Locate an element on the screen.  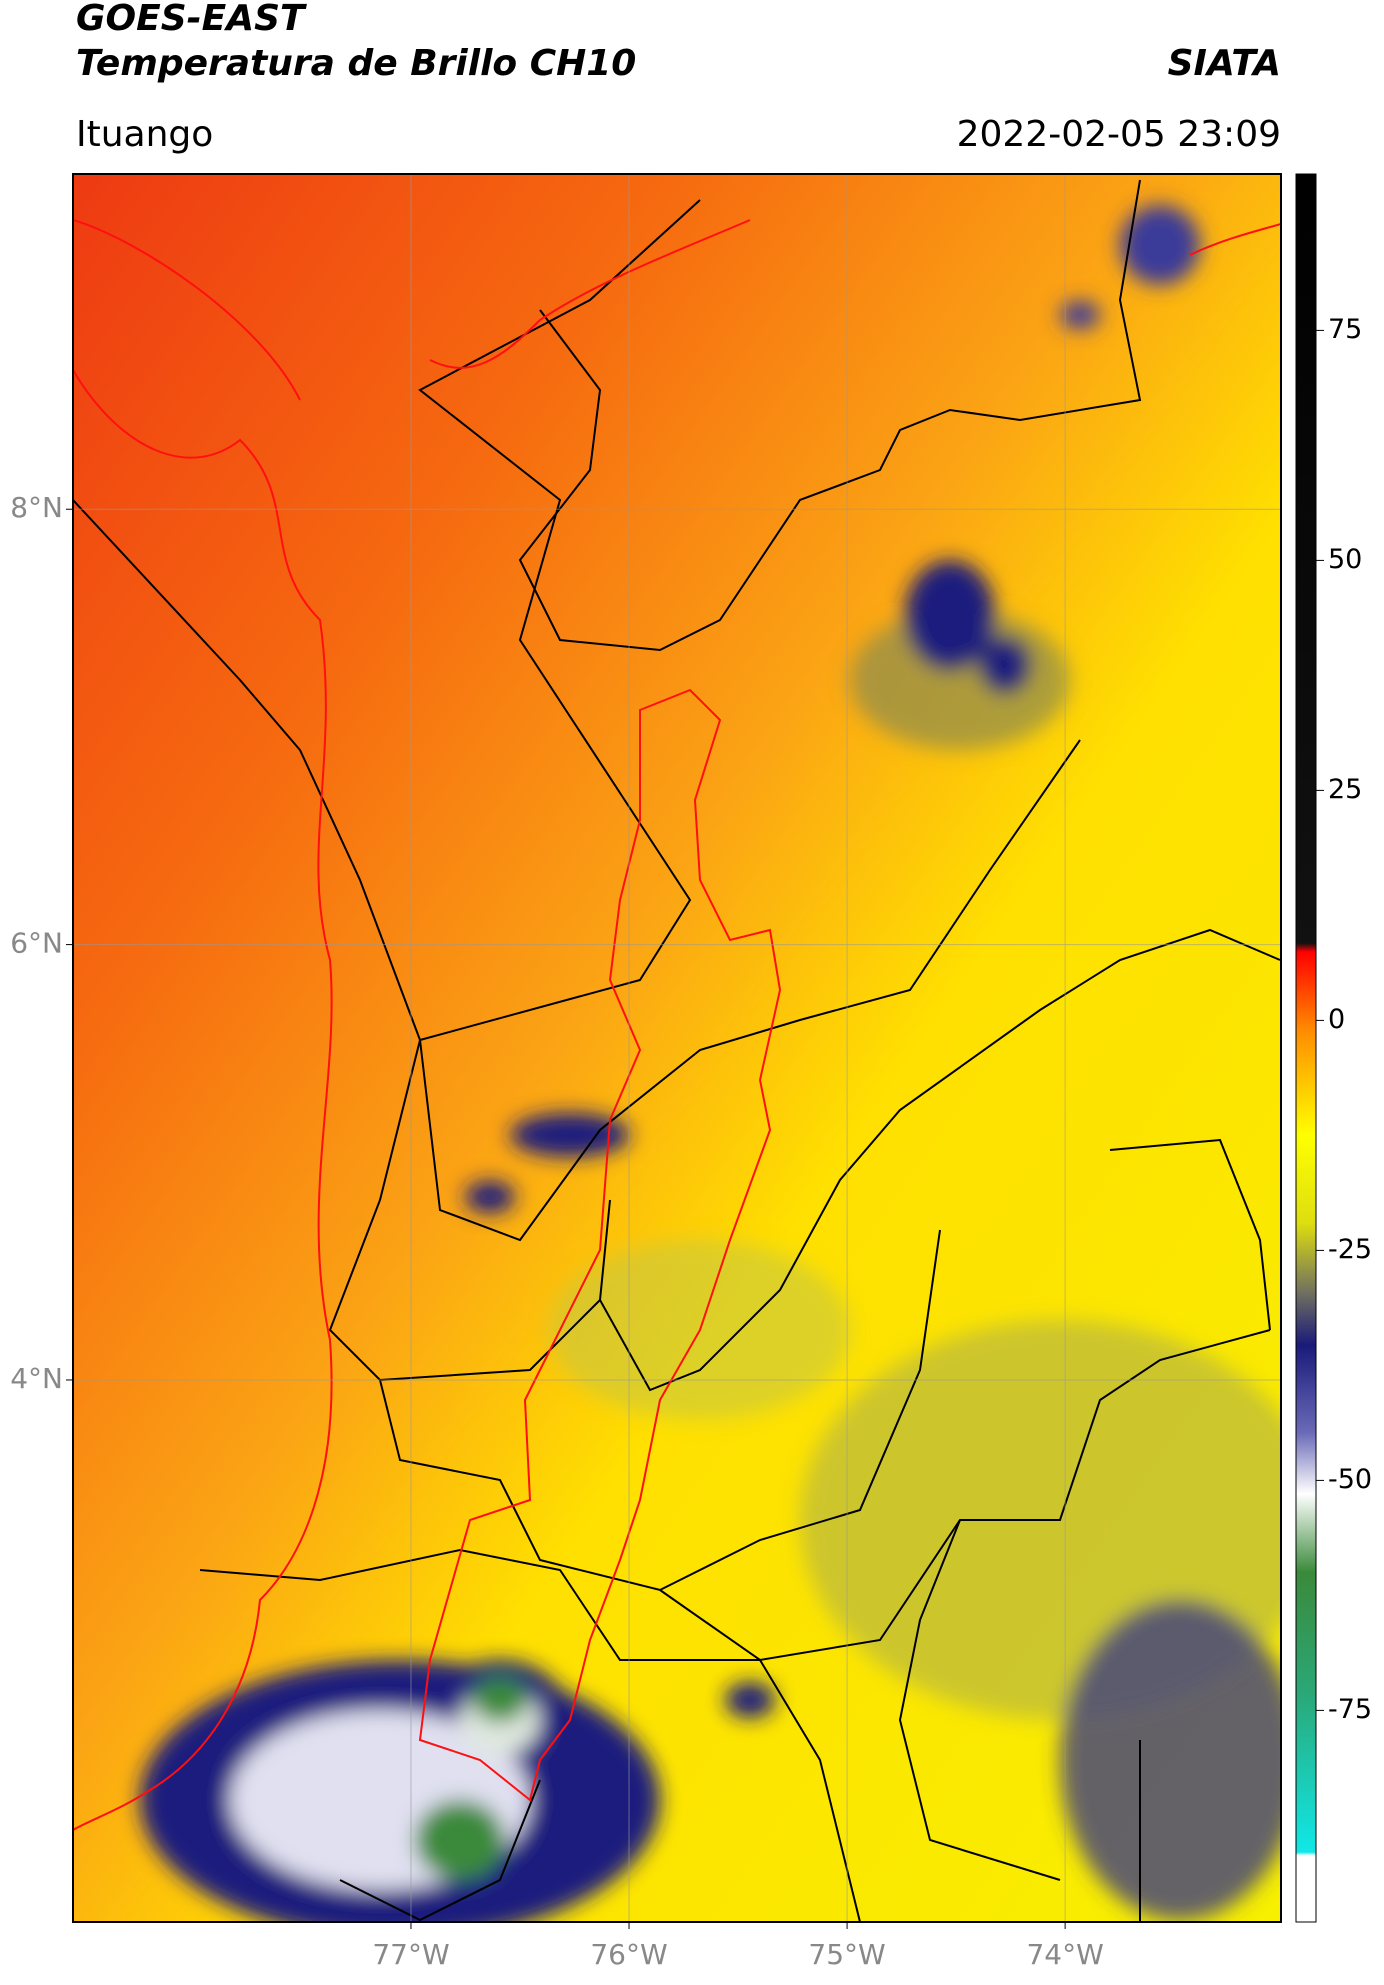
colorbar-tick-label: -25 is located at coordinates (1350, 1249).